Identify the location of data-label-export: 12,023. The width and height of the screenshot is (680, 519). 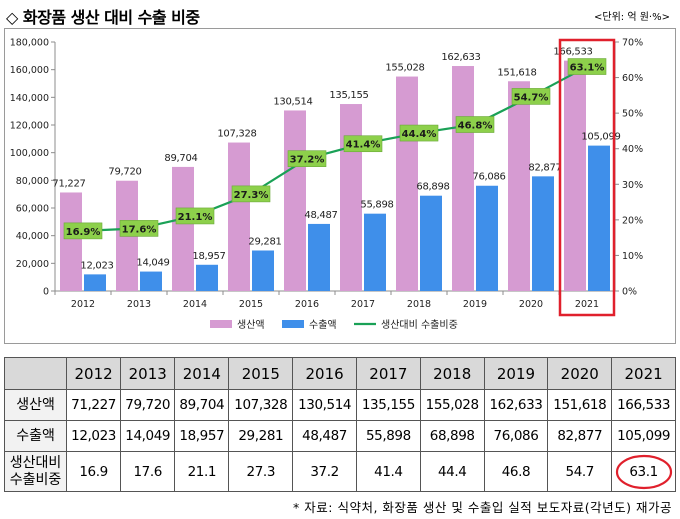
(96, 265).